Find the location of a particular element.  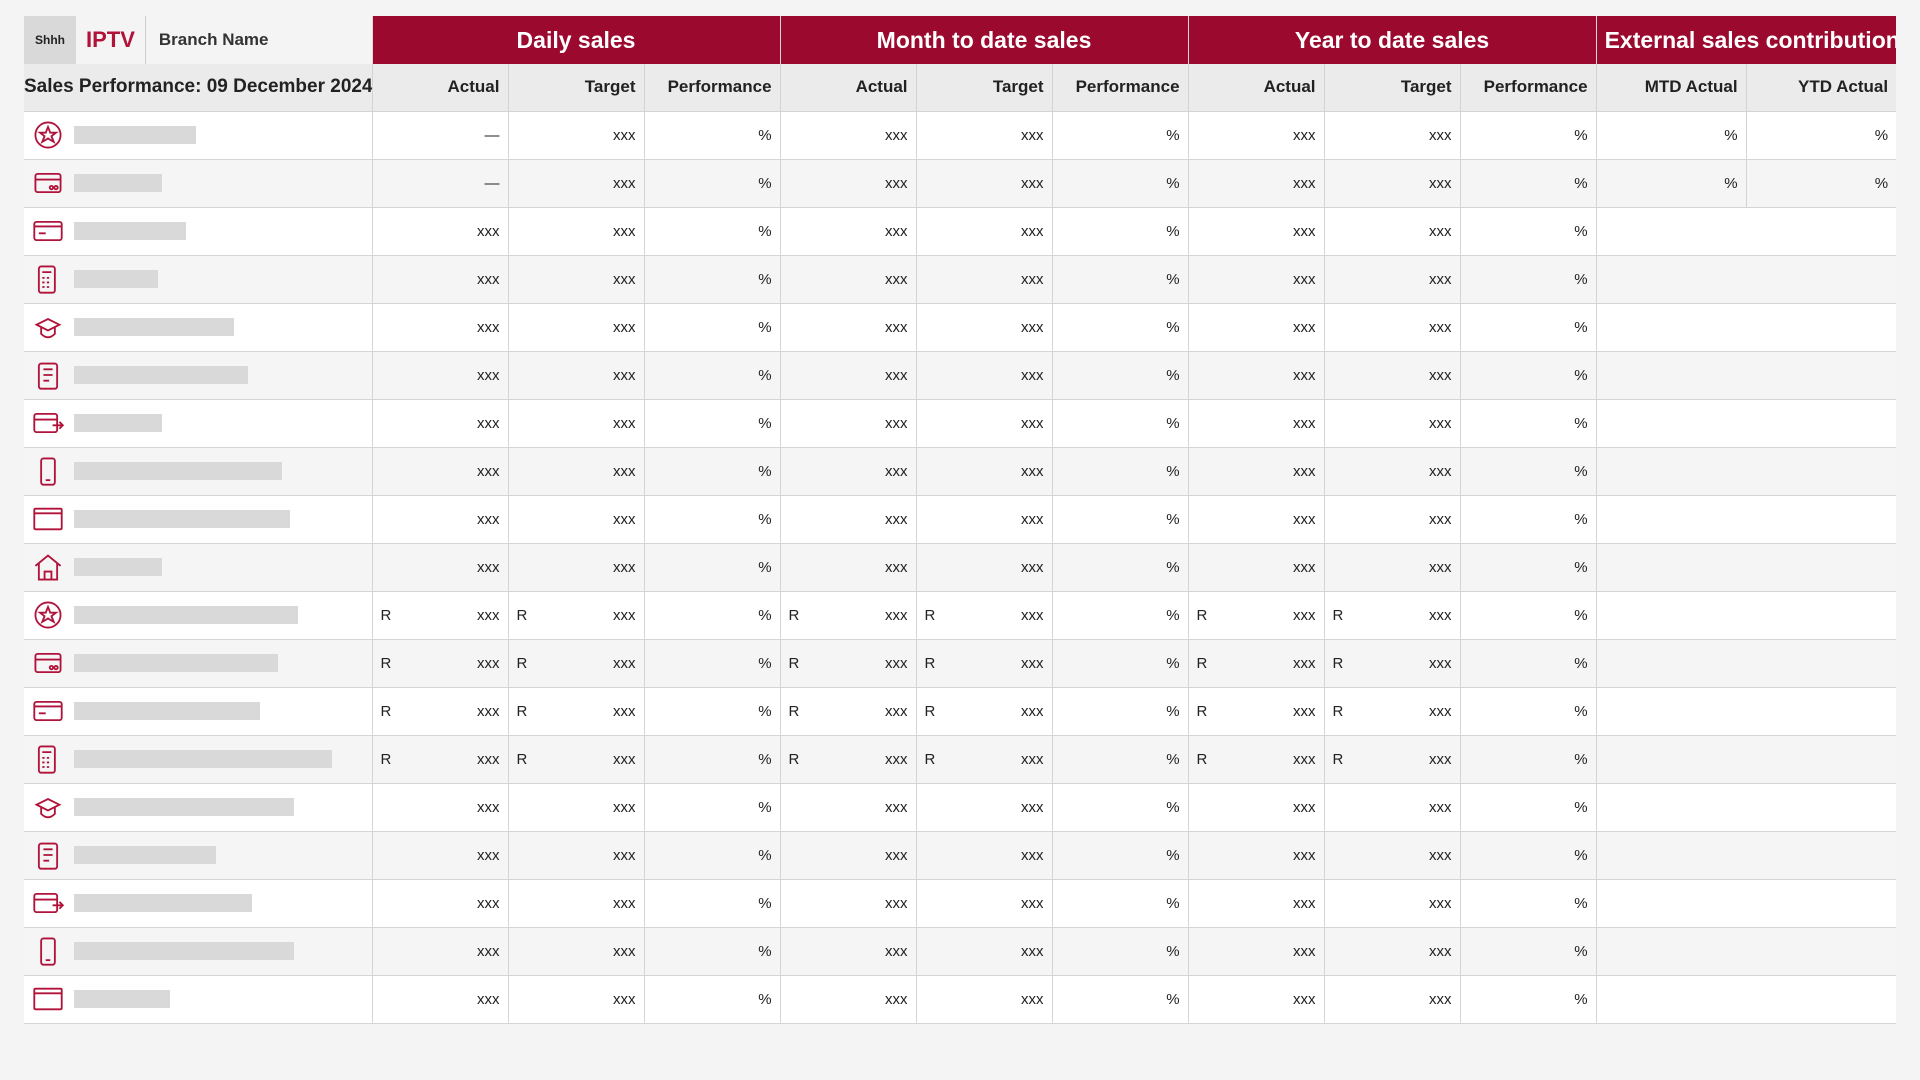

group-header: Month to date sales is located at coordinates (984, 40).